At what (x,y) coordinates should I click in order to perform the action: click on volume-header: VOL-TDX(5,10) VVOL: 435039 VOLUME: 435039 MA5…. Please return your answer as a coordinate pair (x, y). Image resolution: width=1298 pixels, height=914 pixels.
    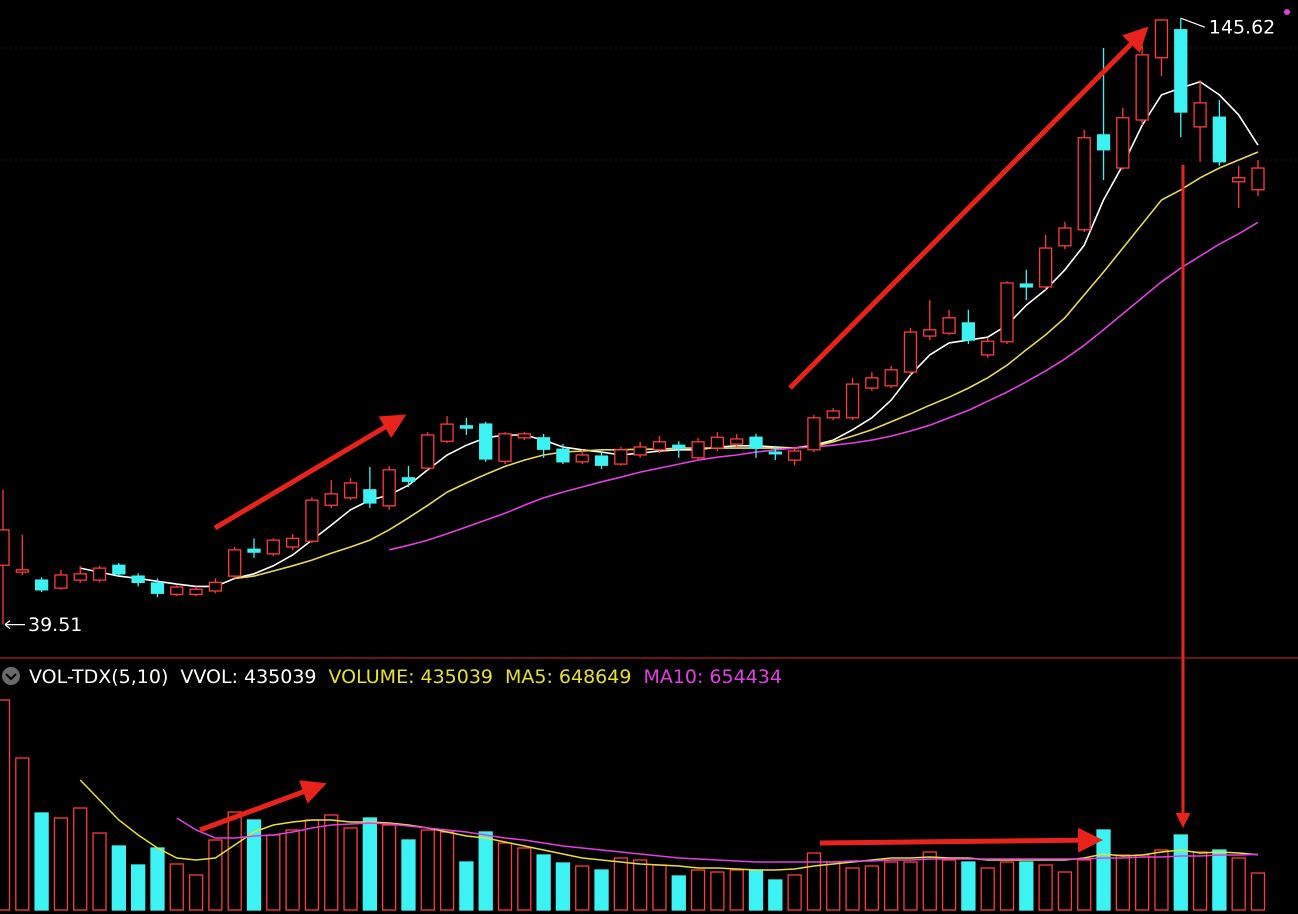
    Looking at the image, I should click on (392, 677).